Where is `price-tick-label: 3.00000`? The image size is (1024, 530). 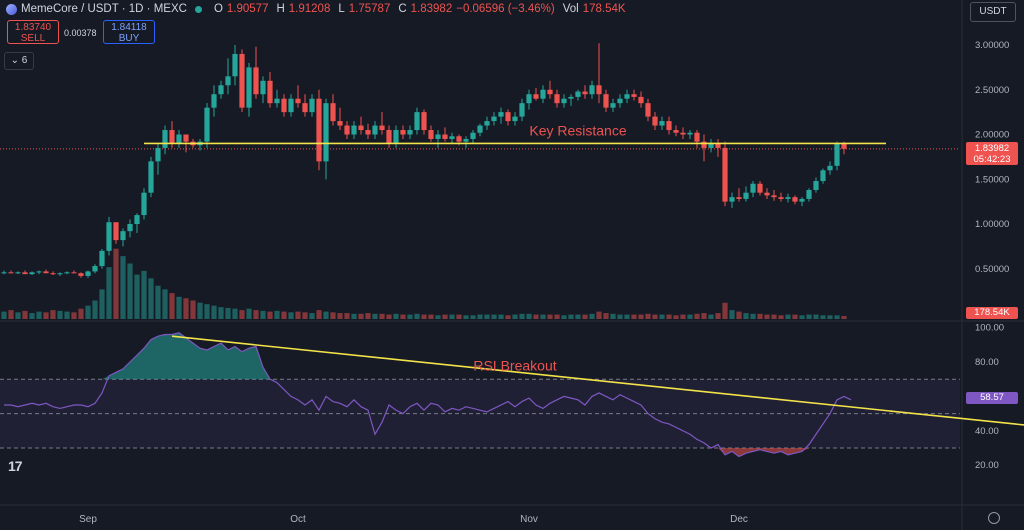 price-tick-label: 3.00000 is located at coordinates (992, 45).